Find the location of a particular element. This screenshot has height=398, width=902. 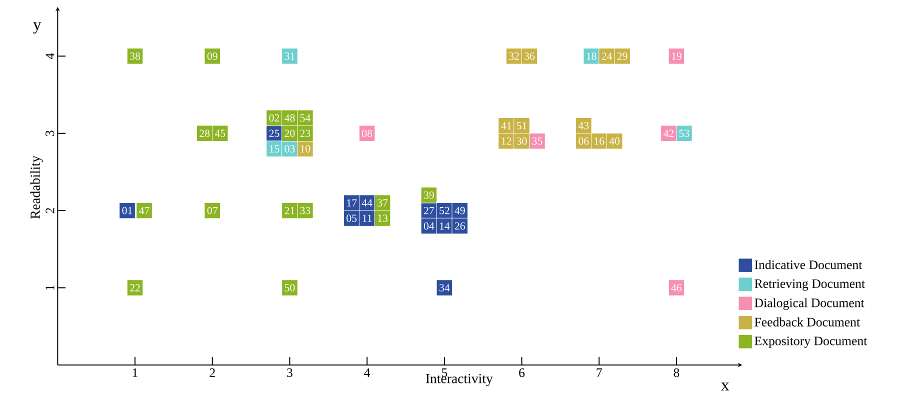

annotation: 29 is located at coordinates (622, 56).